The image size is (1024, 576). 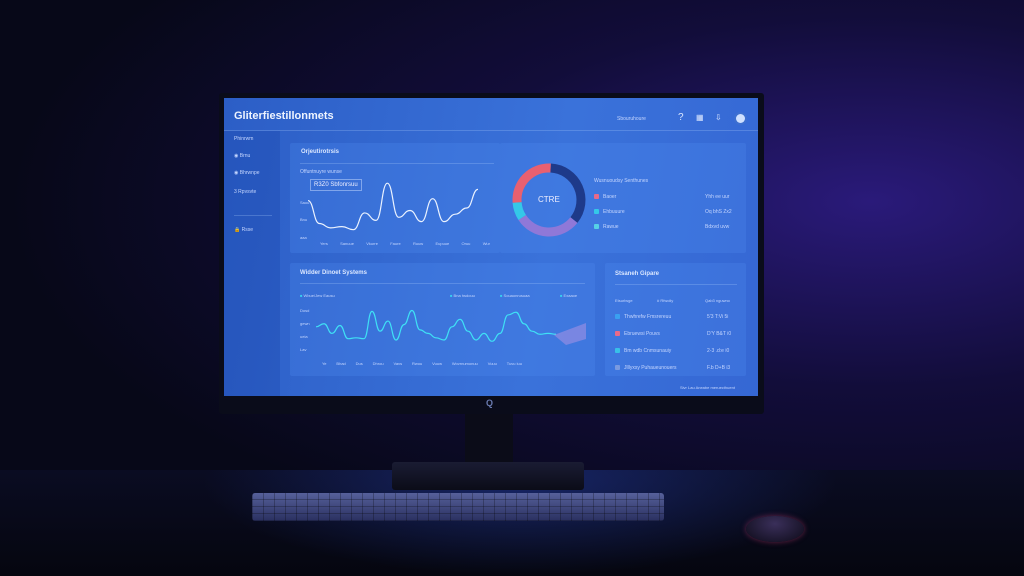 What do you see at coordinates (347, 243) in the screenshot?
I see `x-tick-label: Sanuue` at bounding box center [347, 243].